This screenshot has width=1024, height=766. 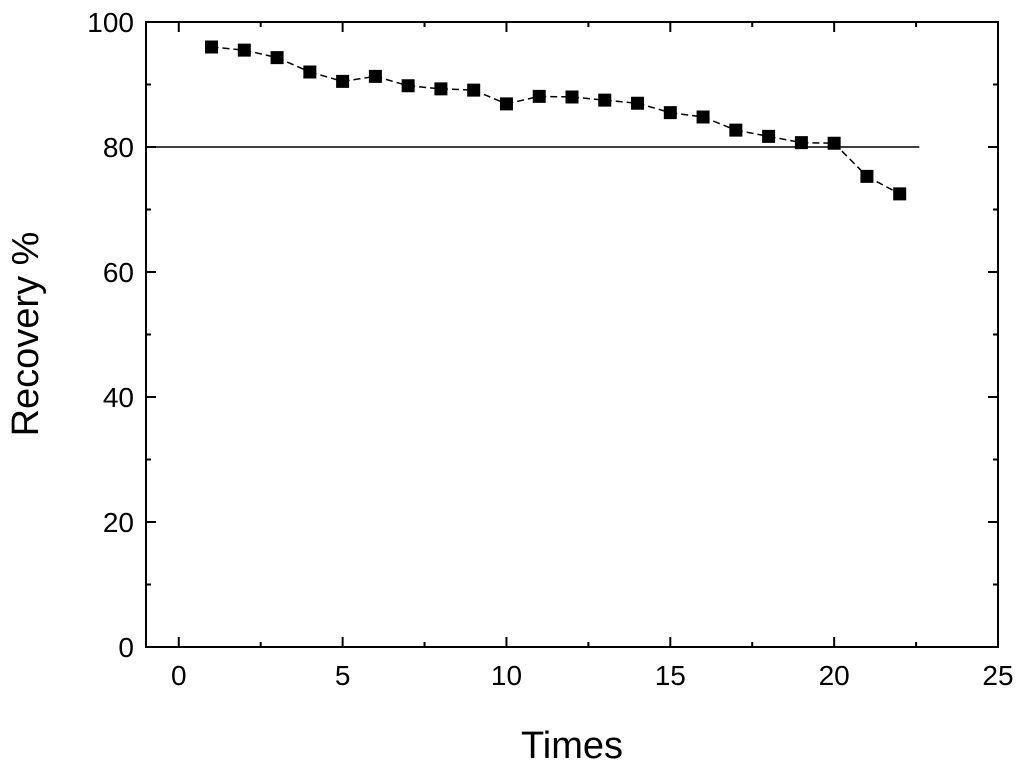 What do you see at coordinates (179, 675) in the screenshot?
I see `x-tick-label: 0` at bounding box center [179, 675].